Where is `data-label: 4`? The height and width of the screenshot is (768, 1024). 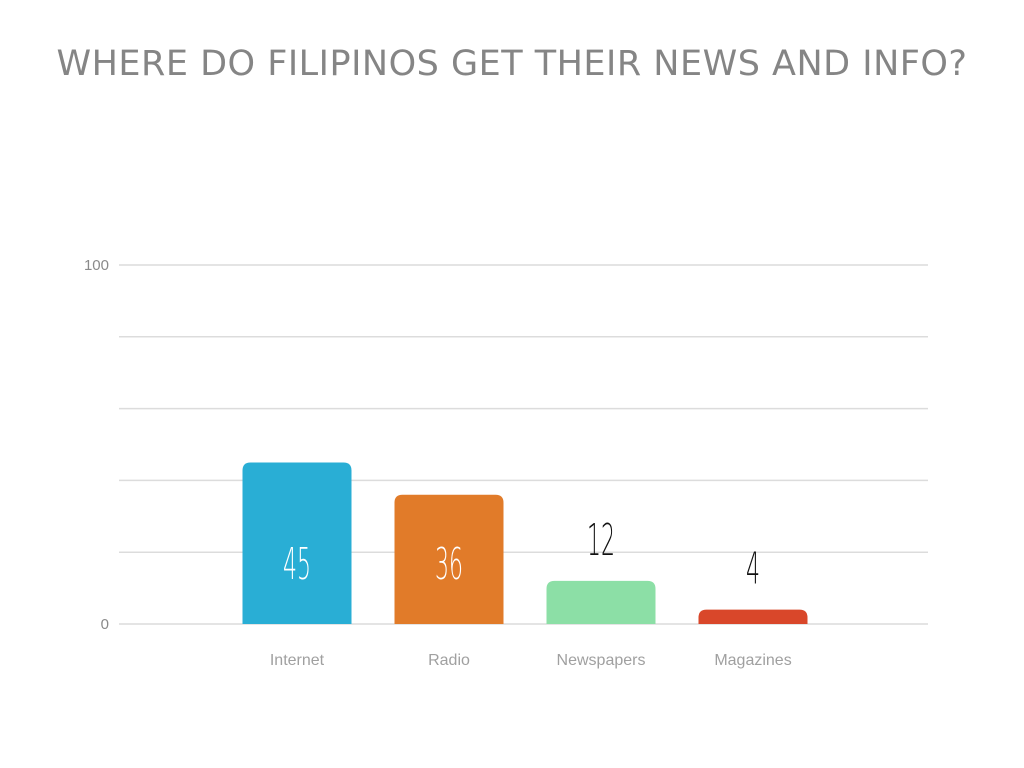
data-label: 4 is located at coordinates (753, 569).